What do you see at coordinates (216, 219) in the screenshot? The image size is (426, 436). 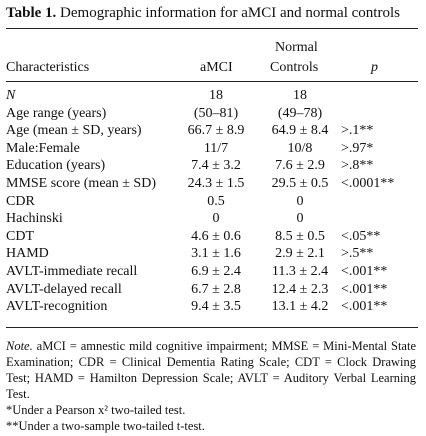 I see `row-amci-value: 0` at bounding box center [216, 219].